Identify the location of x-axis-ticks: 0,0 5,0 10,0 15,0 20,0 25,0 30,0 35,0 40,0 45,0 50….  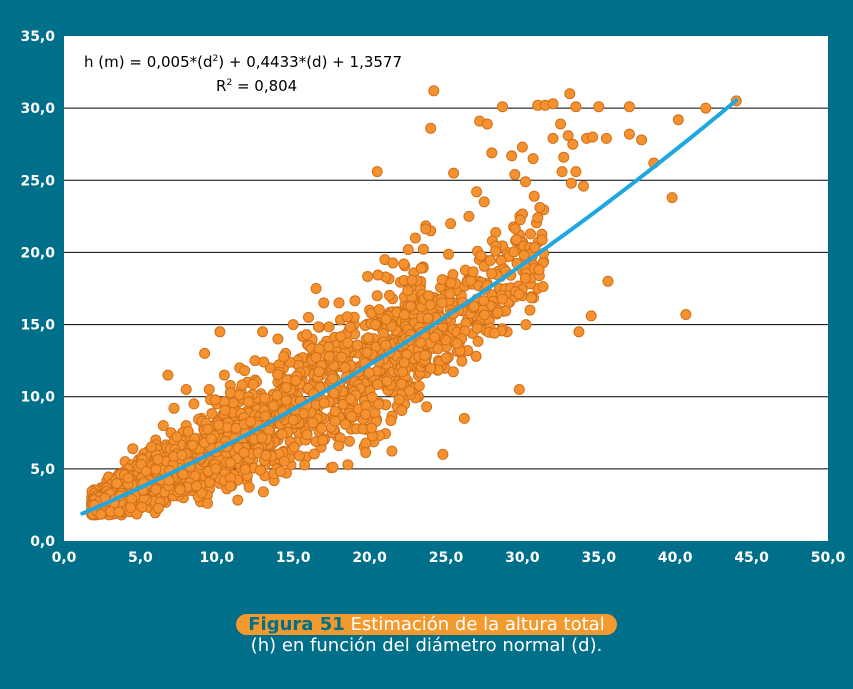
(449, 558).